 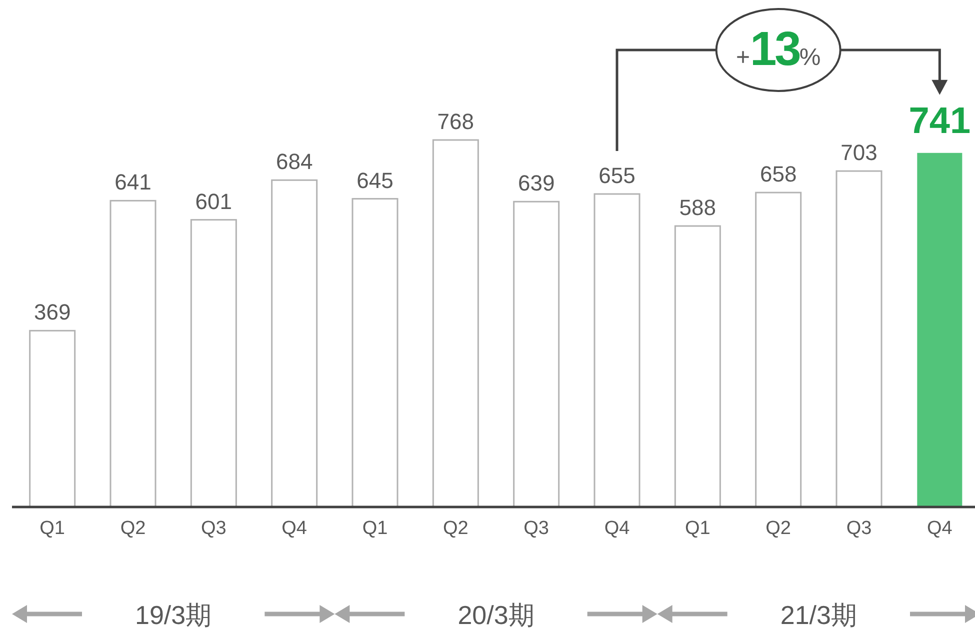 I want to click on data-label: 601, so click(x=213, y=201).